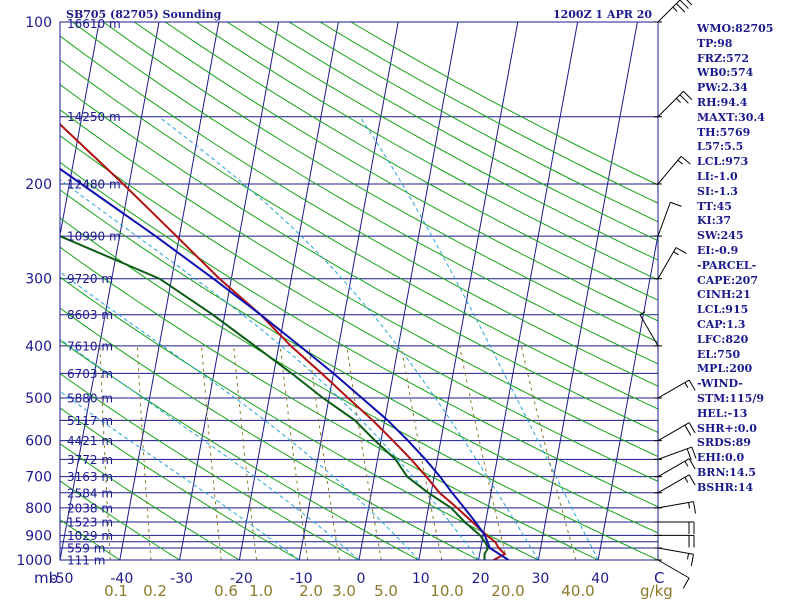 Image resolution: width=800 pixels, height=600 pixels. I want to click on isotherm--50, so click(110, 291).